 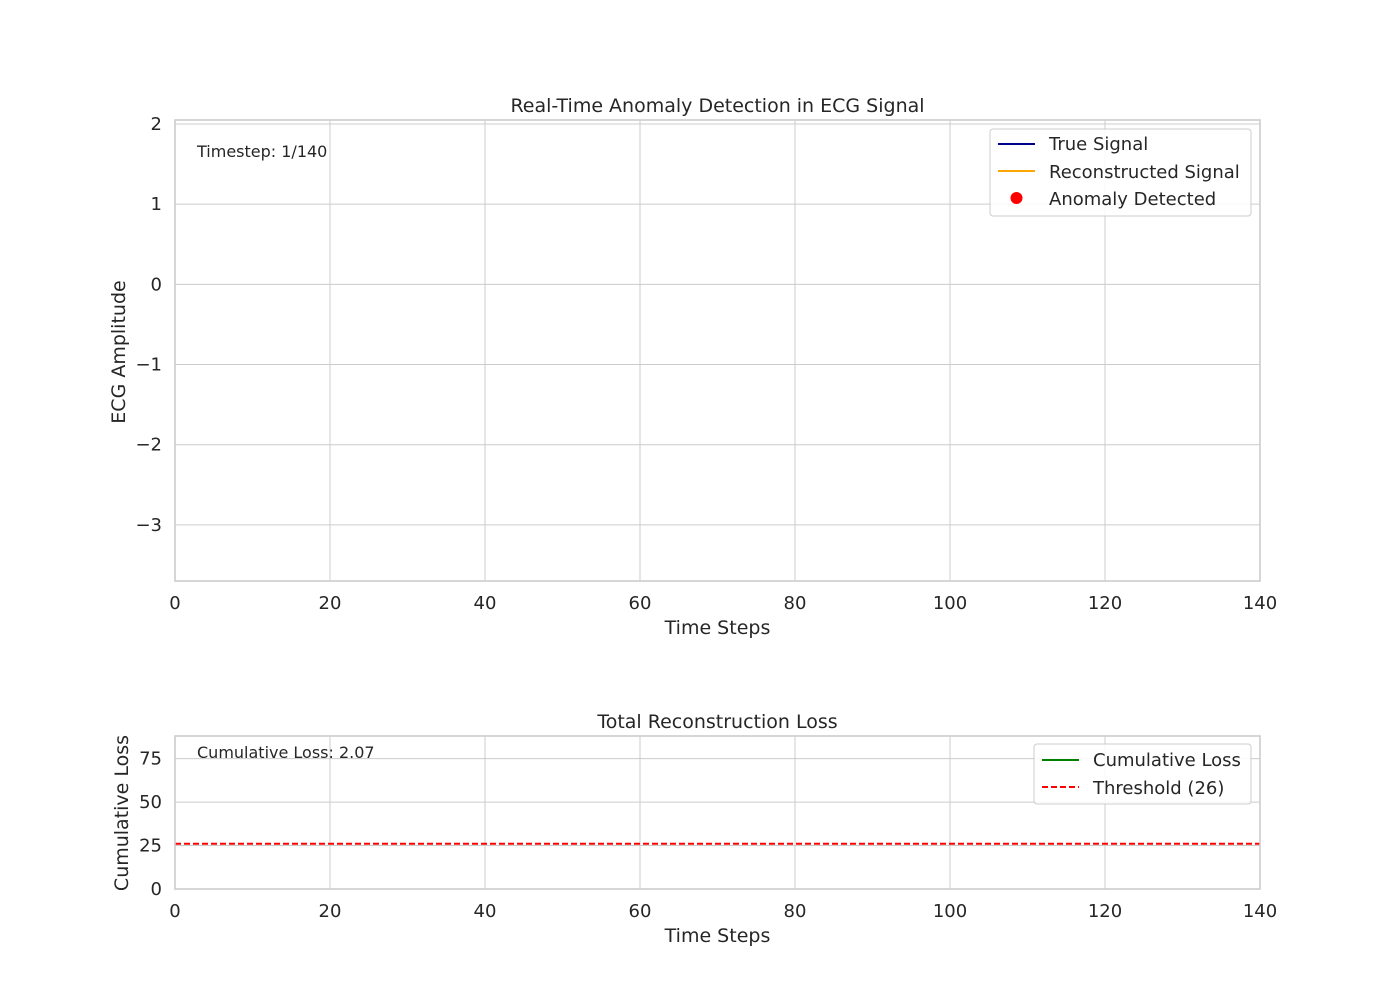 What do you see at coordinates (119, 351) in the screenshot?
I see `ecg-y-axis-label: ECG Amplitude` at bounding box center [119, 351].